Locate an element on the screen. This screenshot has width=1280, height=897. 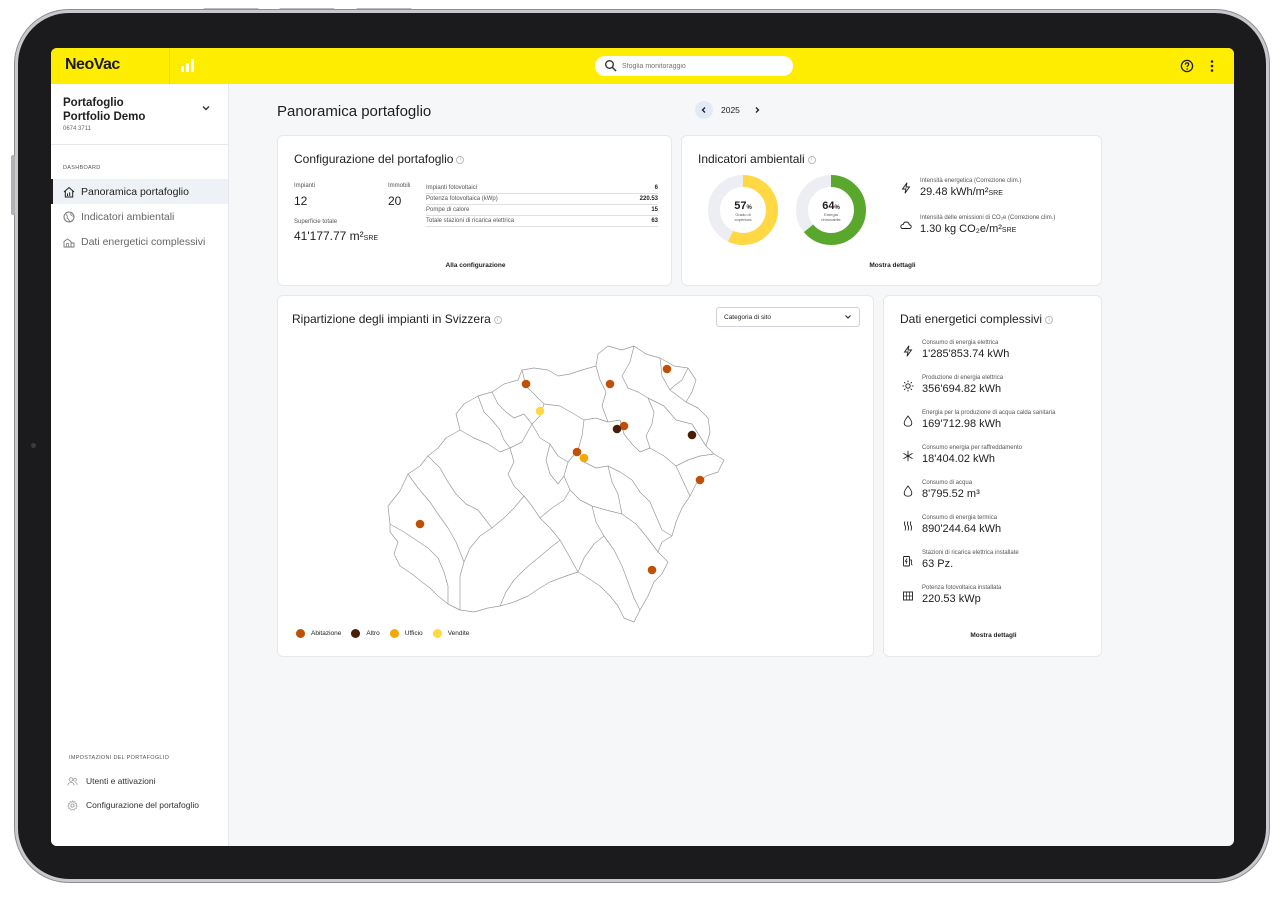
legend-item-abitazione: Abitazione is located at coordinates (318, 633).